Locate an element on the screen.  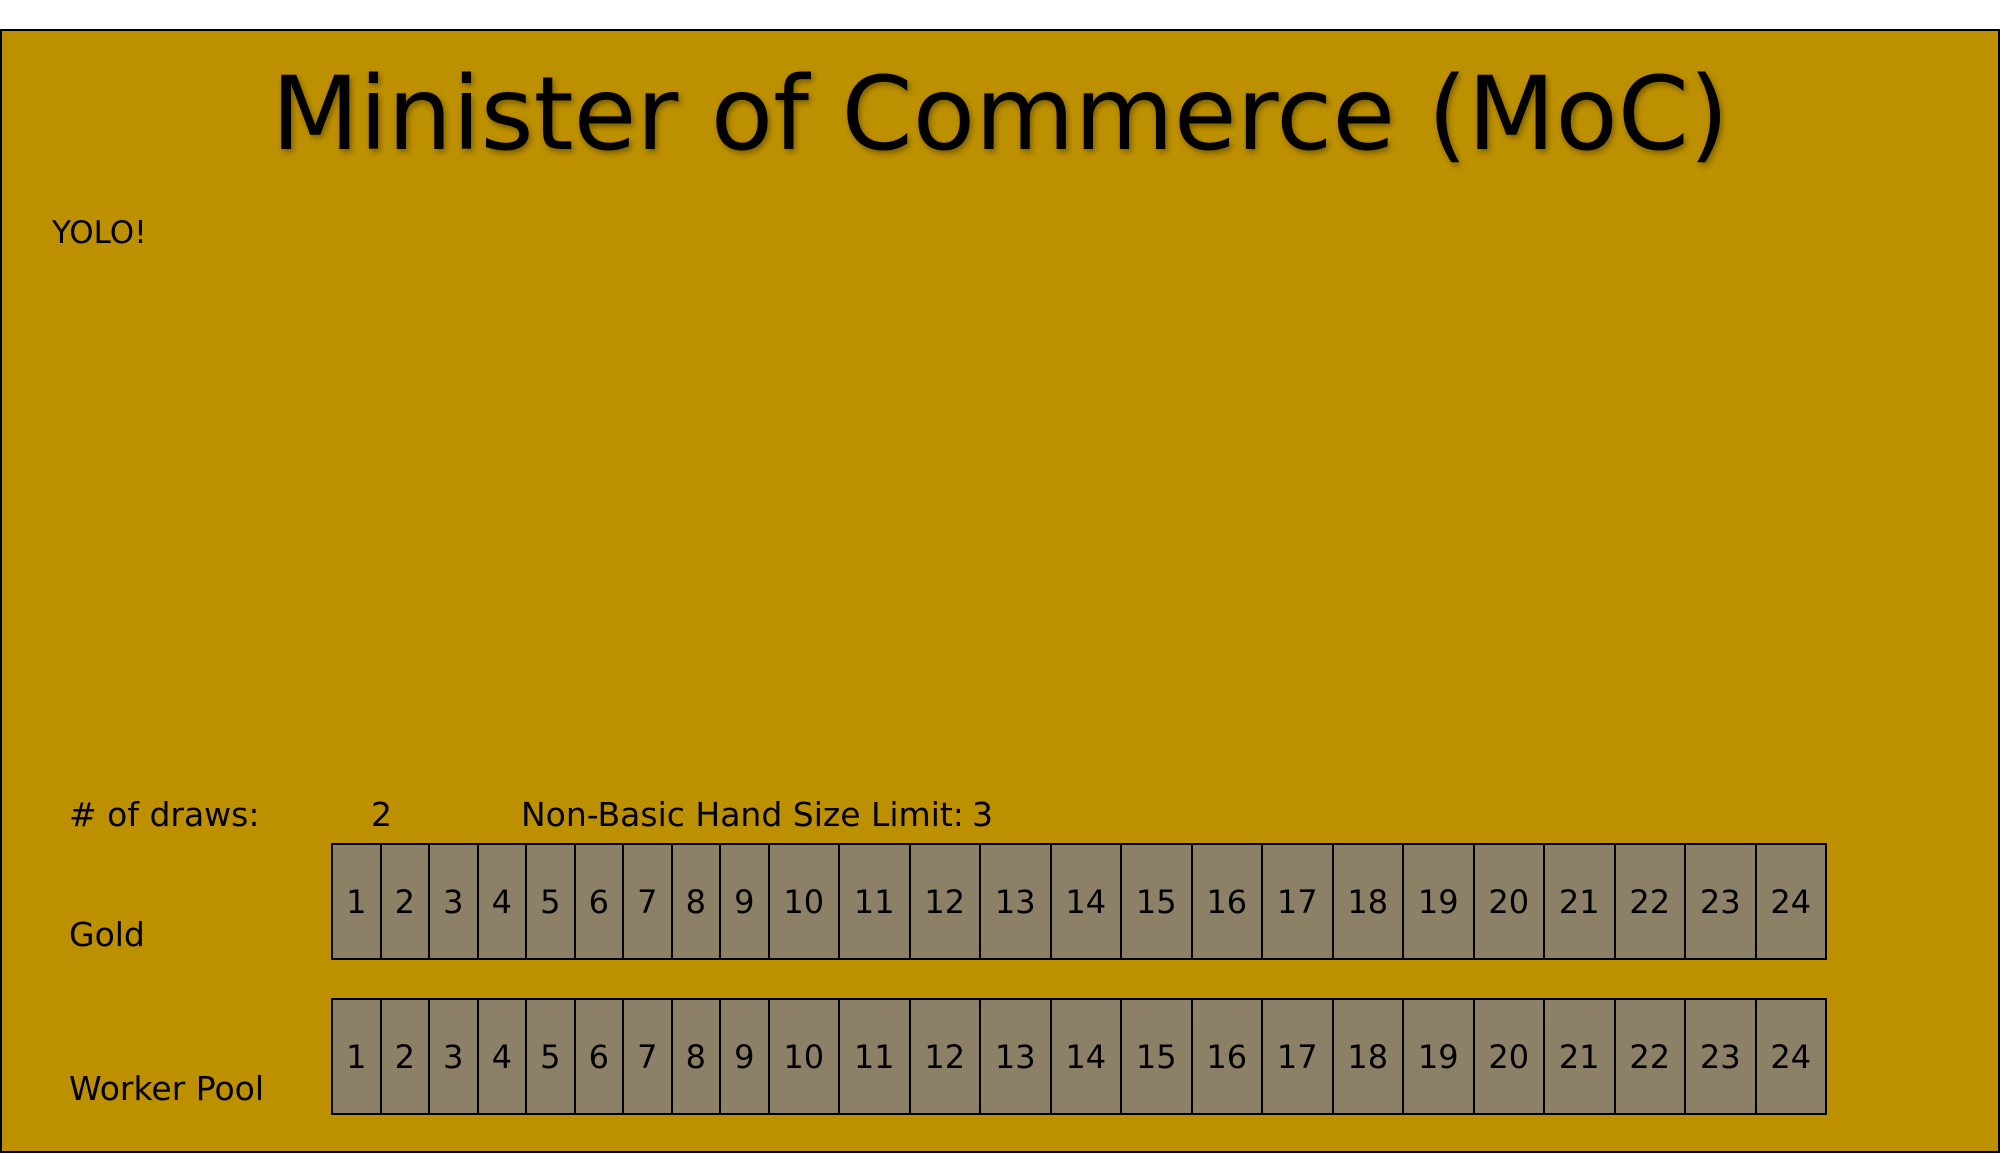
gold-track-space: 2 is located at coordinates (404, 901).